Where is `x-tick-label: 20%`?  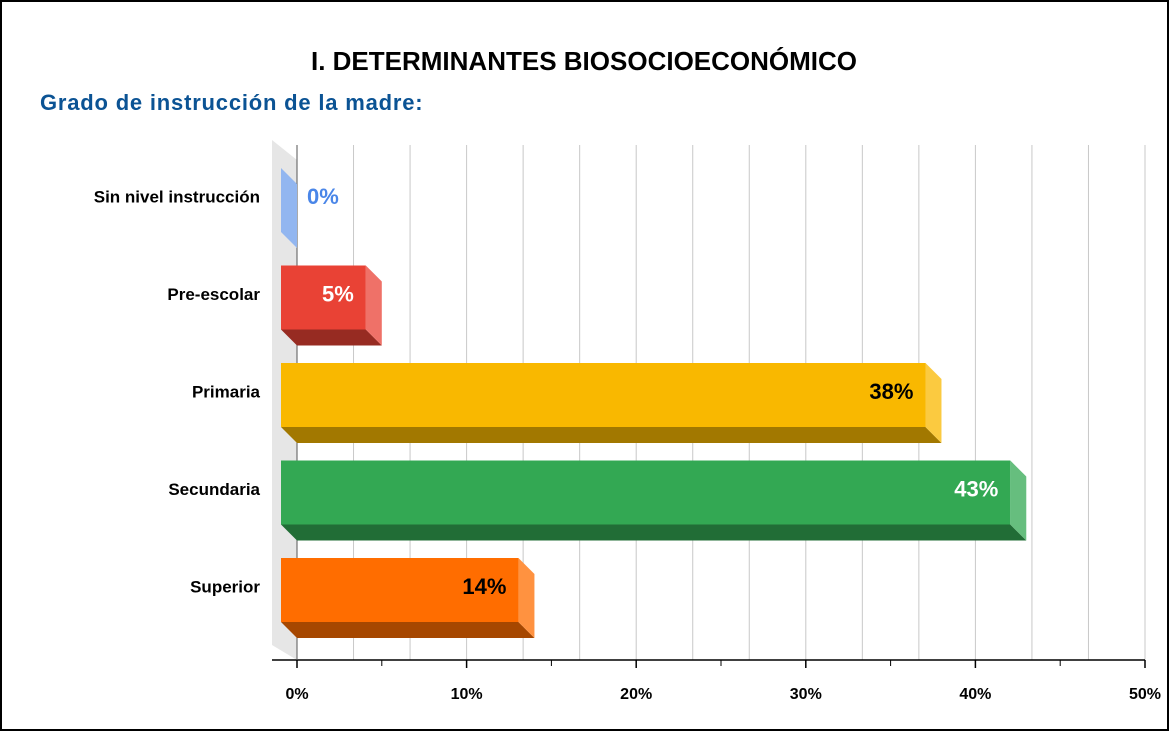
x-tick-label: 20% is located at coordinates (636, 694).